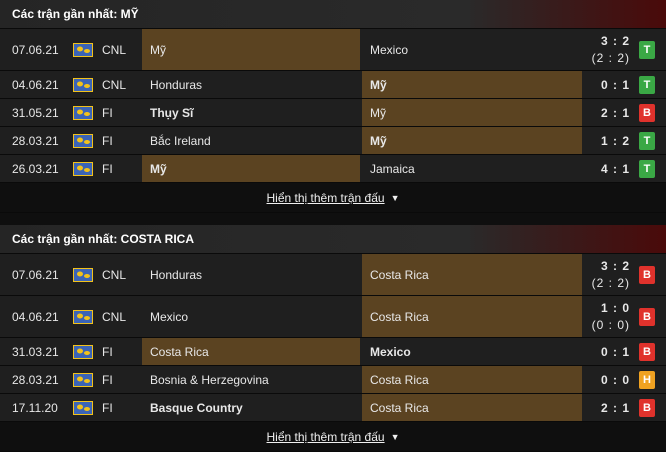 The width and height of the screenshot is (666, 452). I want to click on match-date: 26.03.21, so click(35, 168).